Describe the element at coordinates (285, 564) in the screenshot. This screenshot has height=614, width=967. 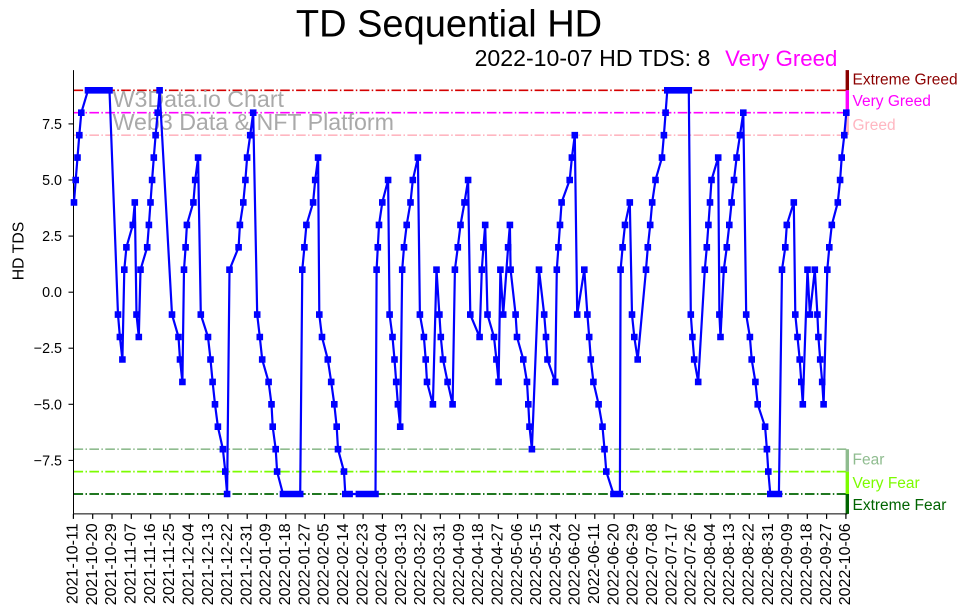
I see `svg-text: 2022-01-18` at that location.